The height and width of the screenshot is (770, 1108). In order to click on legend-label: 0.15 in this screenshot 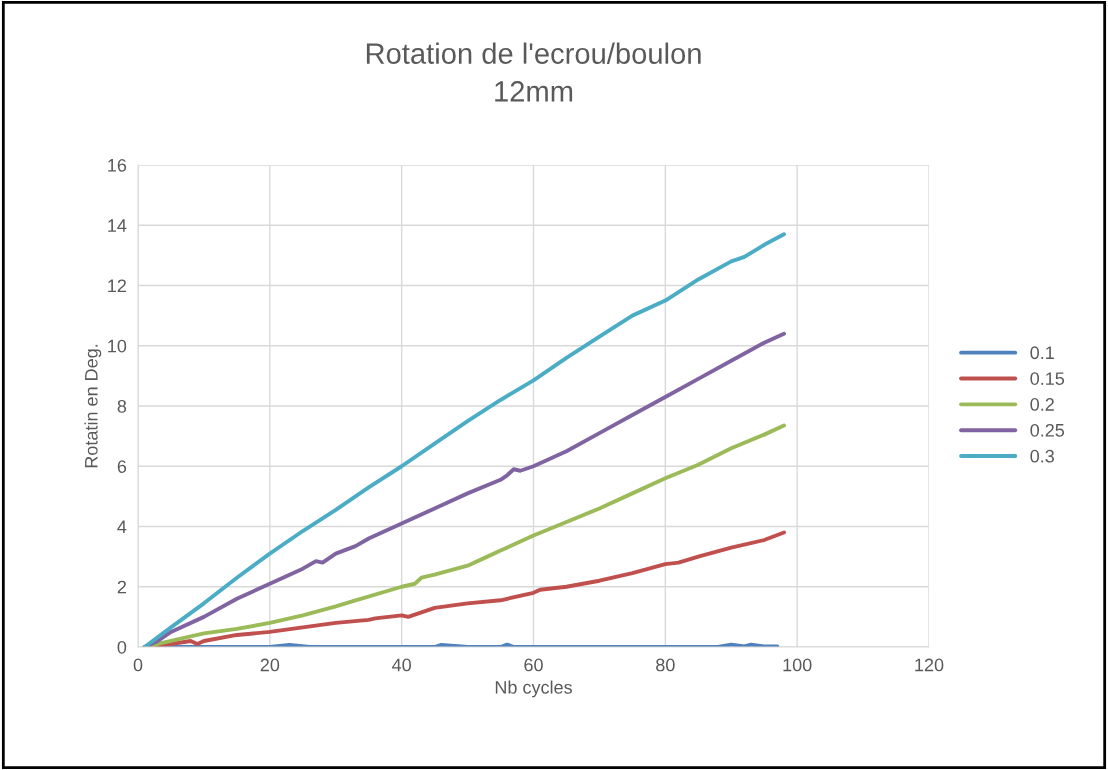, I will do `click(1047, 378)`.